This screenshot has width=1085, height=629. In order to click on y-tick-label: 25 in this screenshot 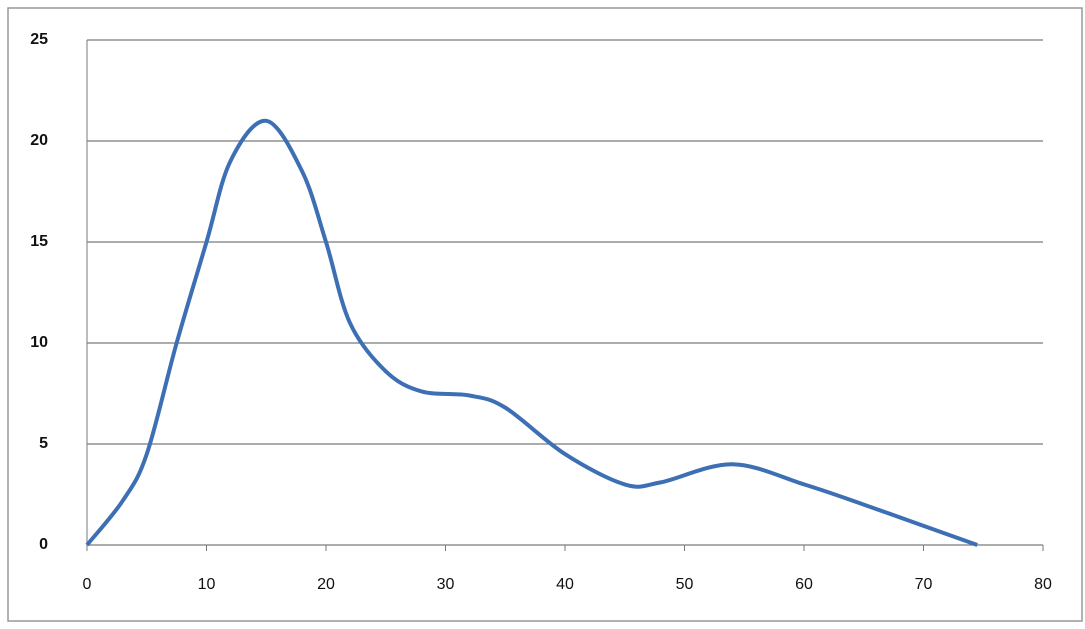, I will do `click(39, 39)`.